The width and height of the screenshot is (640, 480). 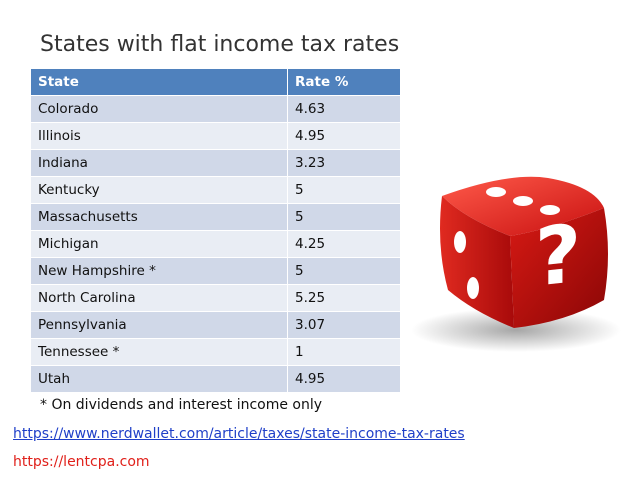 What do you see at coordinates (343, 82) in the screenshot?
I see `header-rate: Rate %` at bounding box center [343, 82].